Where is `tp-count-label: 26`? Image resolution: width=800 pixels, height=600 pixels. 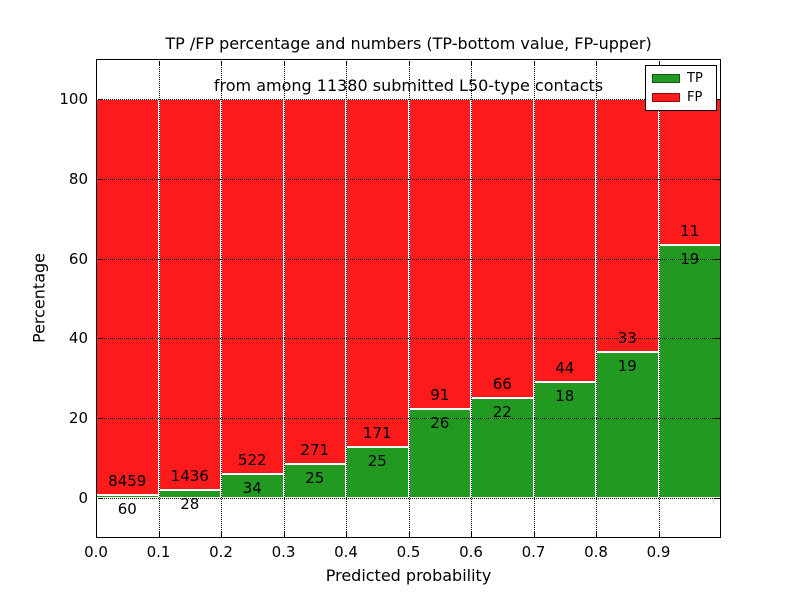
tp-count-label: 26 is located at coordinates (440, 423).